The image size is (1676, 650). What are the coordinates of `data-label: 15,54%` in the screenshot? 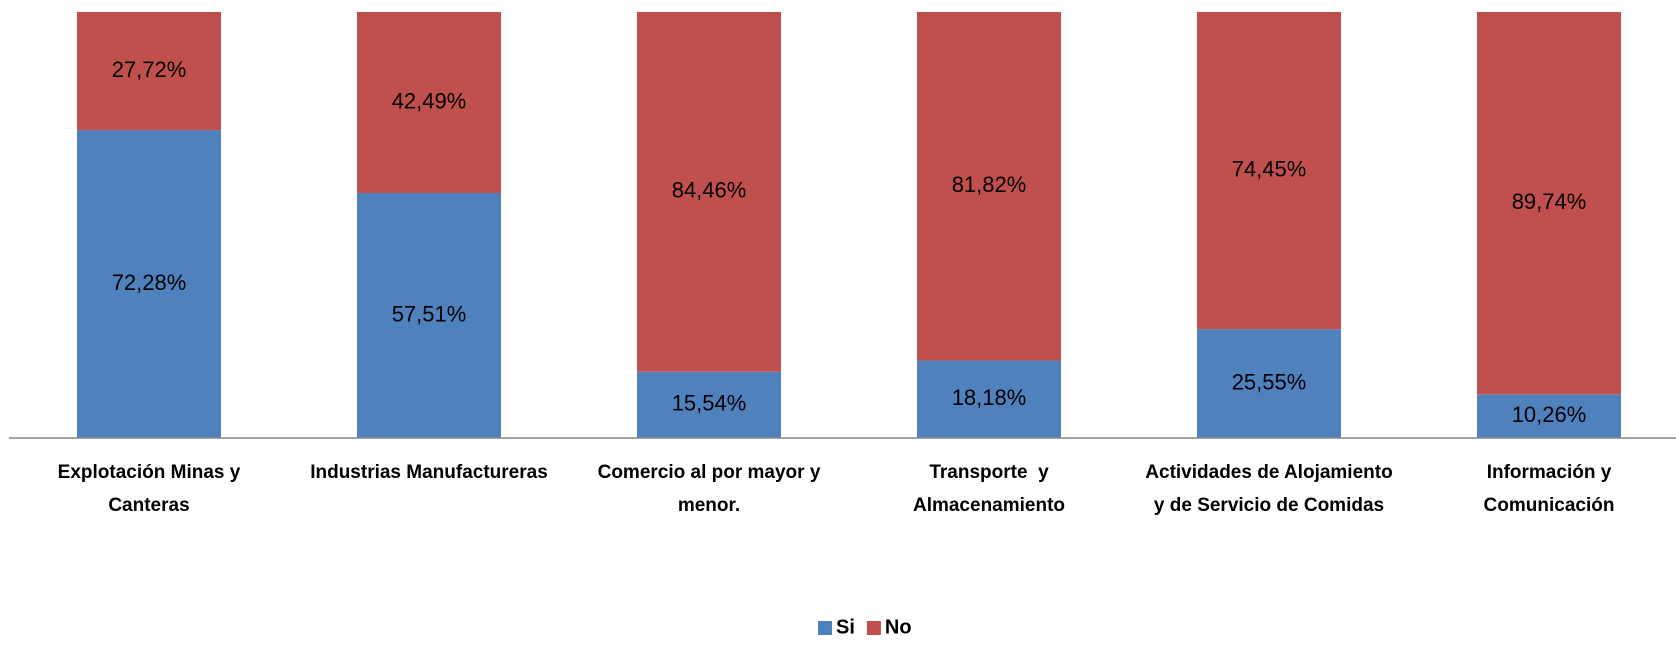 It's located at (709, 403).